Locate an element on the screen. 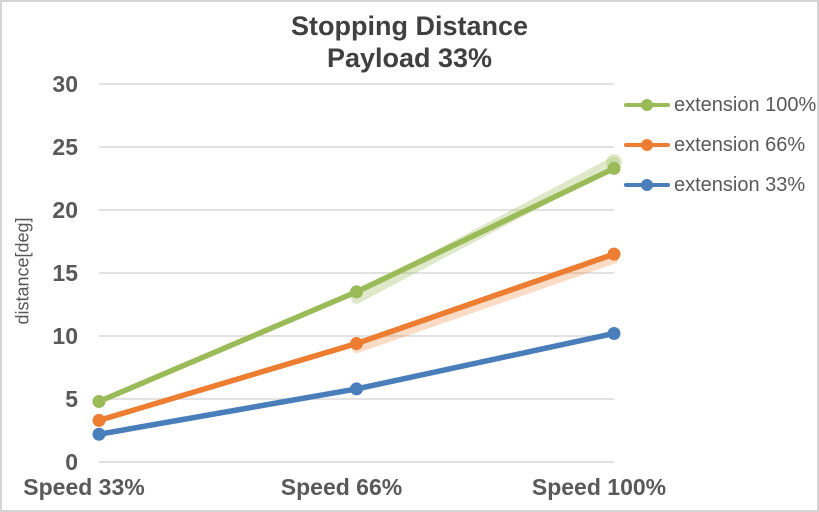 This screenshot has height=512, width=819. chart-title-line1: Stopping Distance is located at coordinates (409, 26).